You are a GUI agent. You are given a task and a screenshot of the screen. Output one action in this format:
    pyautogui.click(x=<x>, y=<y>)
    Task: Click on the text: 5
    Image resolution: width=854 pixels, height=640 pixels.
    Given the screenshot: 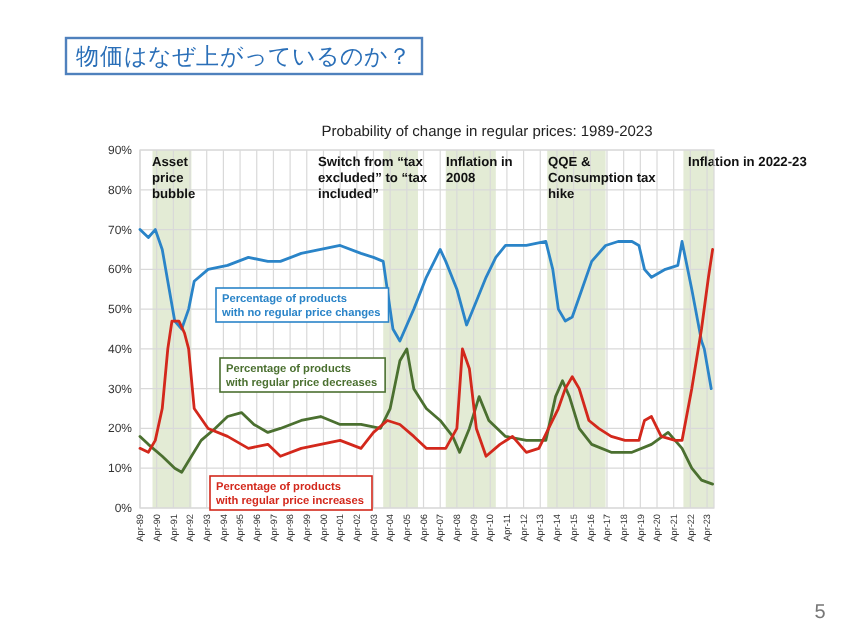 What is the action you would take?
    pyautogui.click(x=820, y=613)
    